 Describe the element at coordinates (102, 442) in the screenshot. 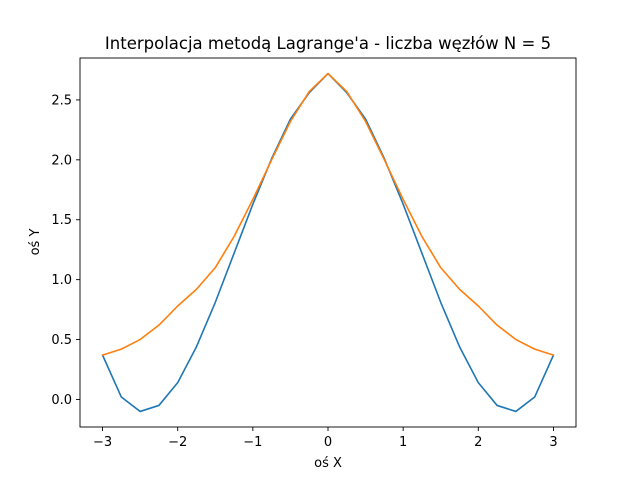

I see `x-tick-label: −3` at that location.